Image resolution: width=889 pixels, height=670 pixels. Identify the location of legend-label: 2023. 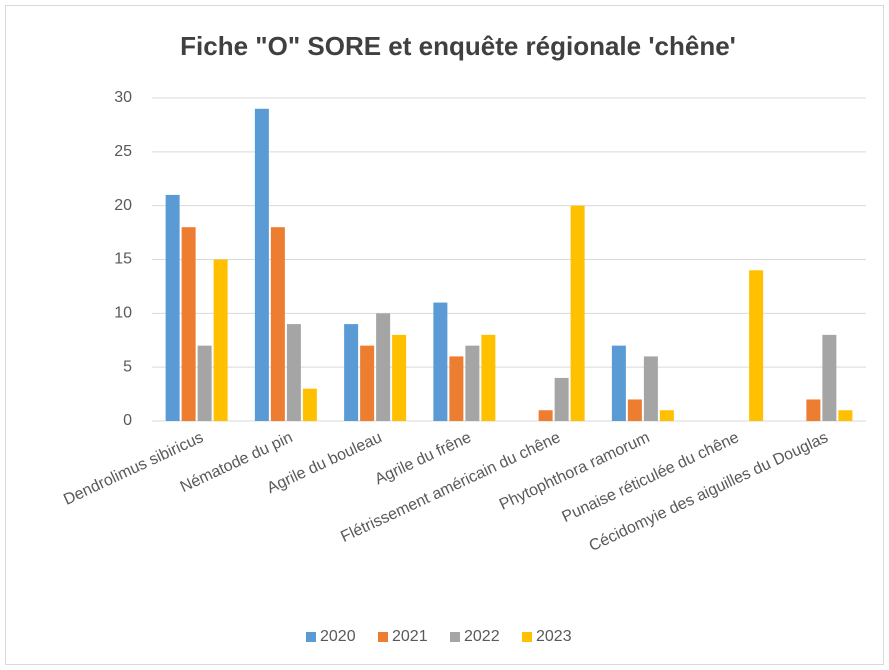
(554, 636).